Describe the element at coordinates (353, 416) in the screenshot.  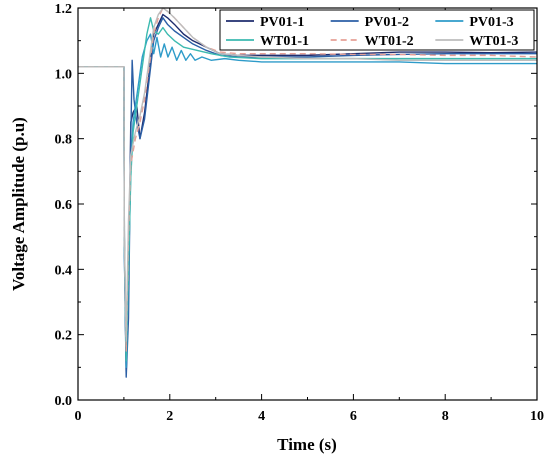
I see `x-tick-label: 6` at that location.